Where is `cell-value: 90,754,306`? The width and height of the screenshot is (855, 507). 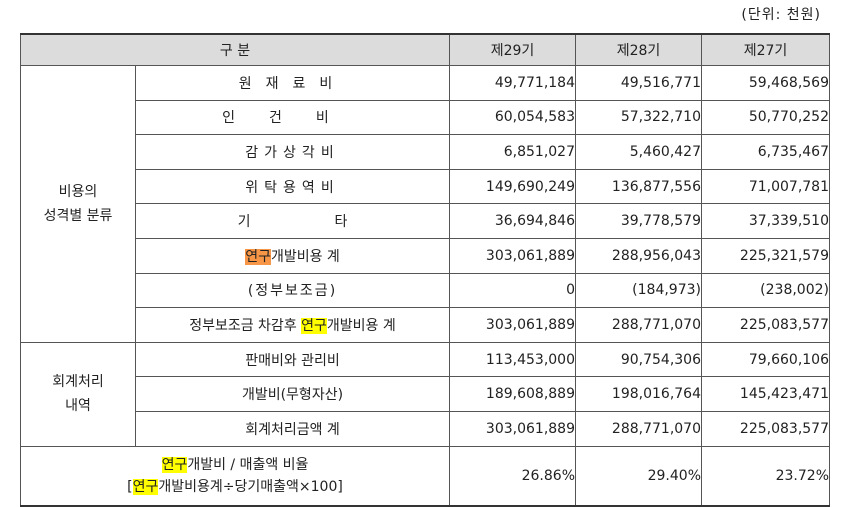
cell-value: 90,754,306 is located at coordinates (638, 359).